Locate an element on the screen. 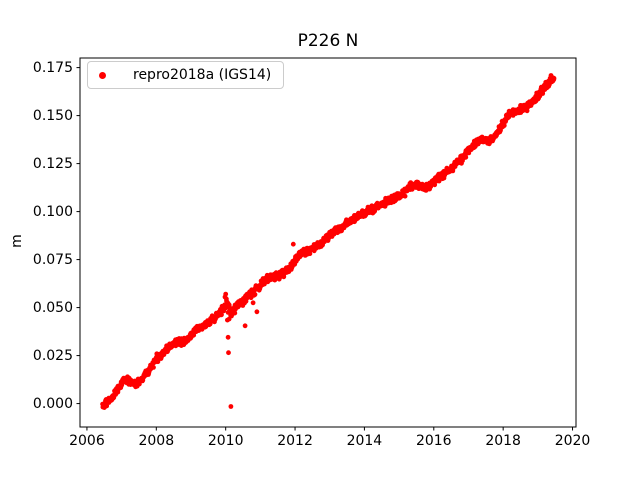  chart-title: P226 N is located at coordinates (328, 41).